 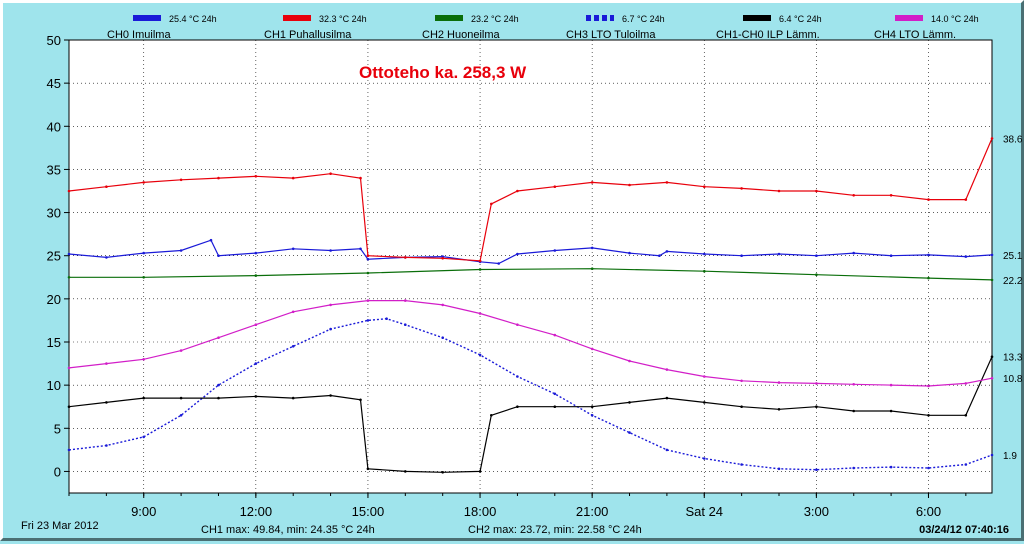 What do you see at coordinates (57, 471) in the screenshot?
I see `y-tick-label: 0` at bounding box center [57, 471].